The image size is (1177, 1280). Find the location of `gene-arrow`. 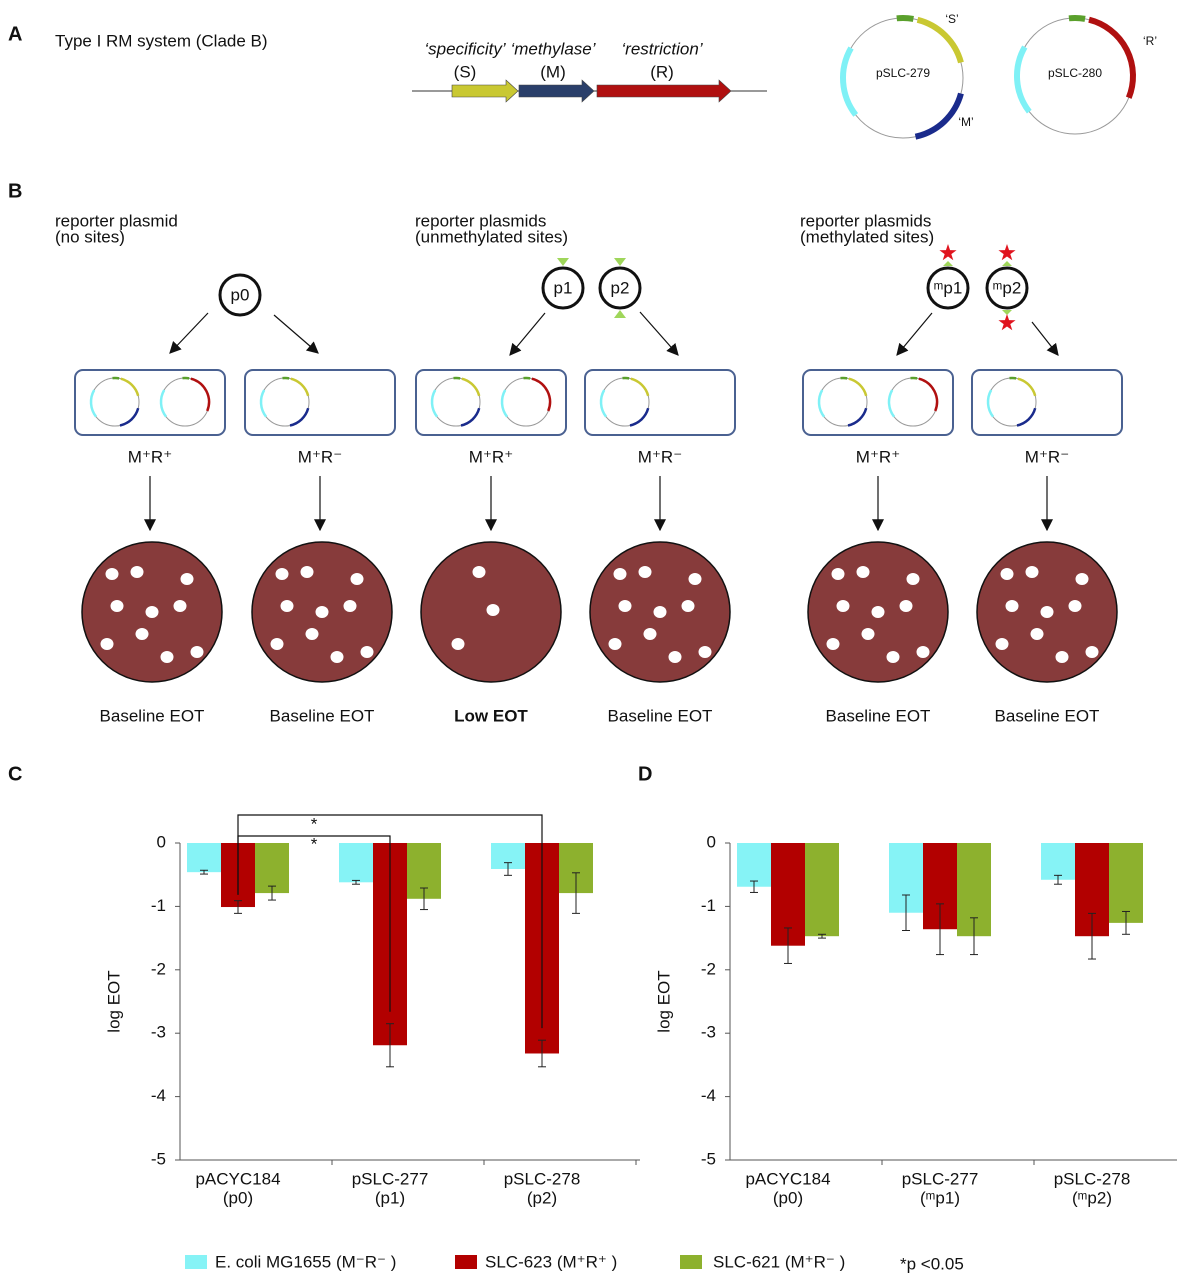

gene-arrow is located at coordinates (556, 91).